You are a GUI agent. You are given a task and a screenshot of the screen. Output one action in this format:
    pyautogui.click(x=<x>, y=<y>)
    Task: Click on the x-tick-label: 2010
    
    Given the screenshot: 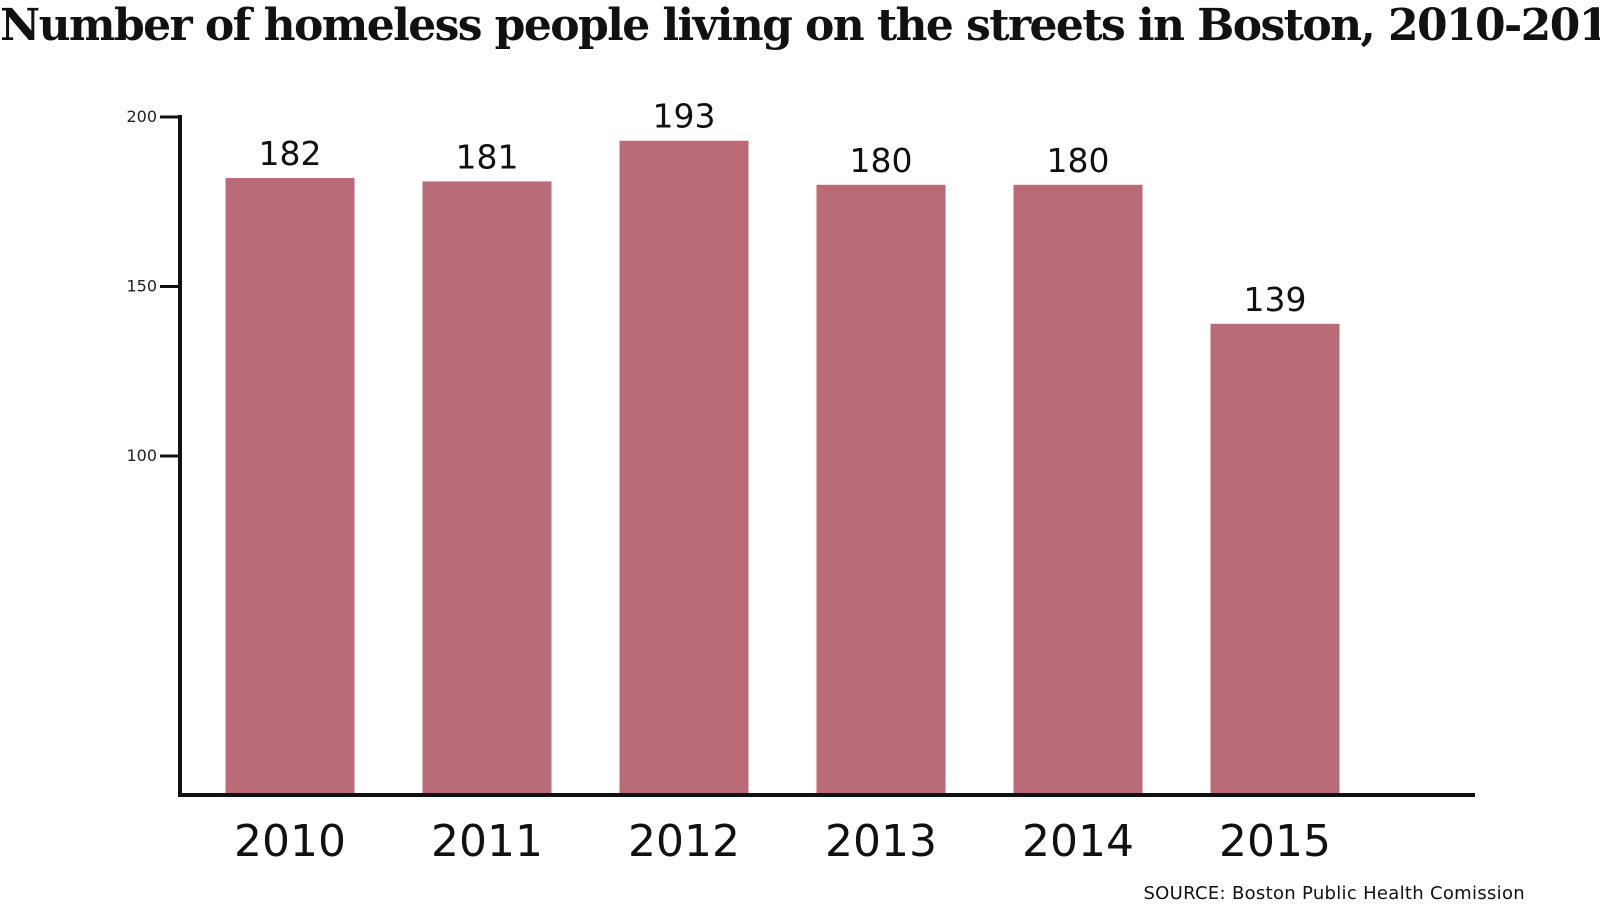 What is the action you would take?
    pyautogui.click(x=290, y=841)
    